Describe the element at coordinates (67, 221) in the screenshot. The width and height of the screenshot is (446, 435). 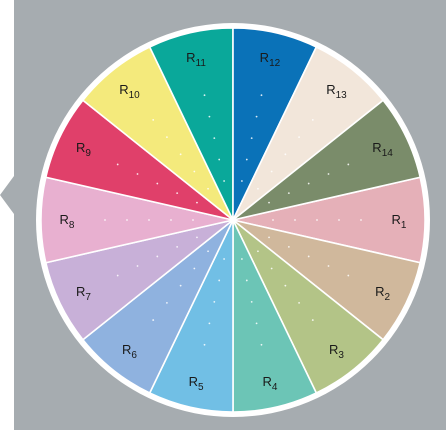
I see `segment-label-r8: R8` at that location.